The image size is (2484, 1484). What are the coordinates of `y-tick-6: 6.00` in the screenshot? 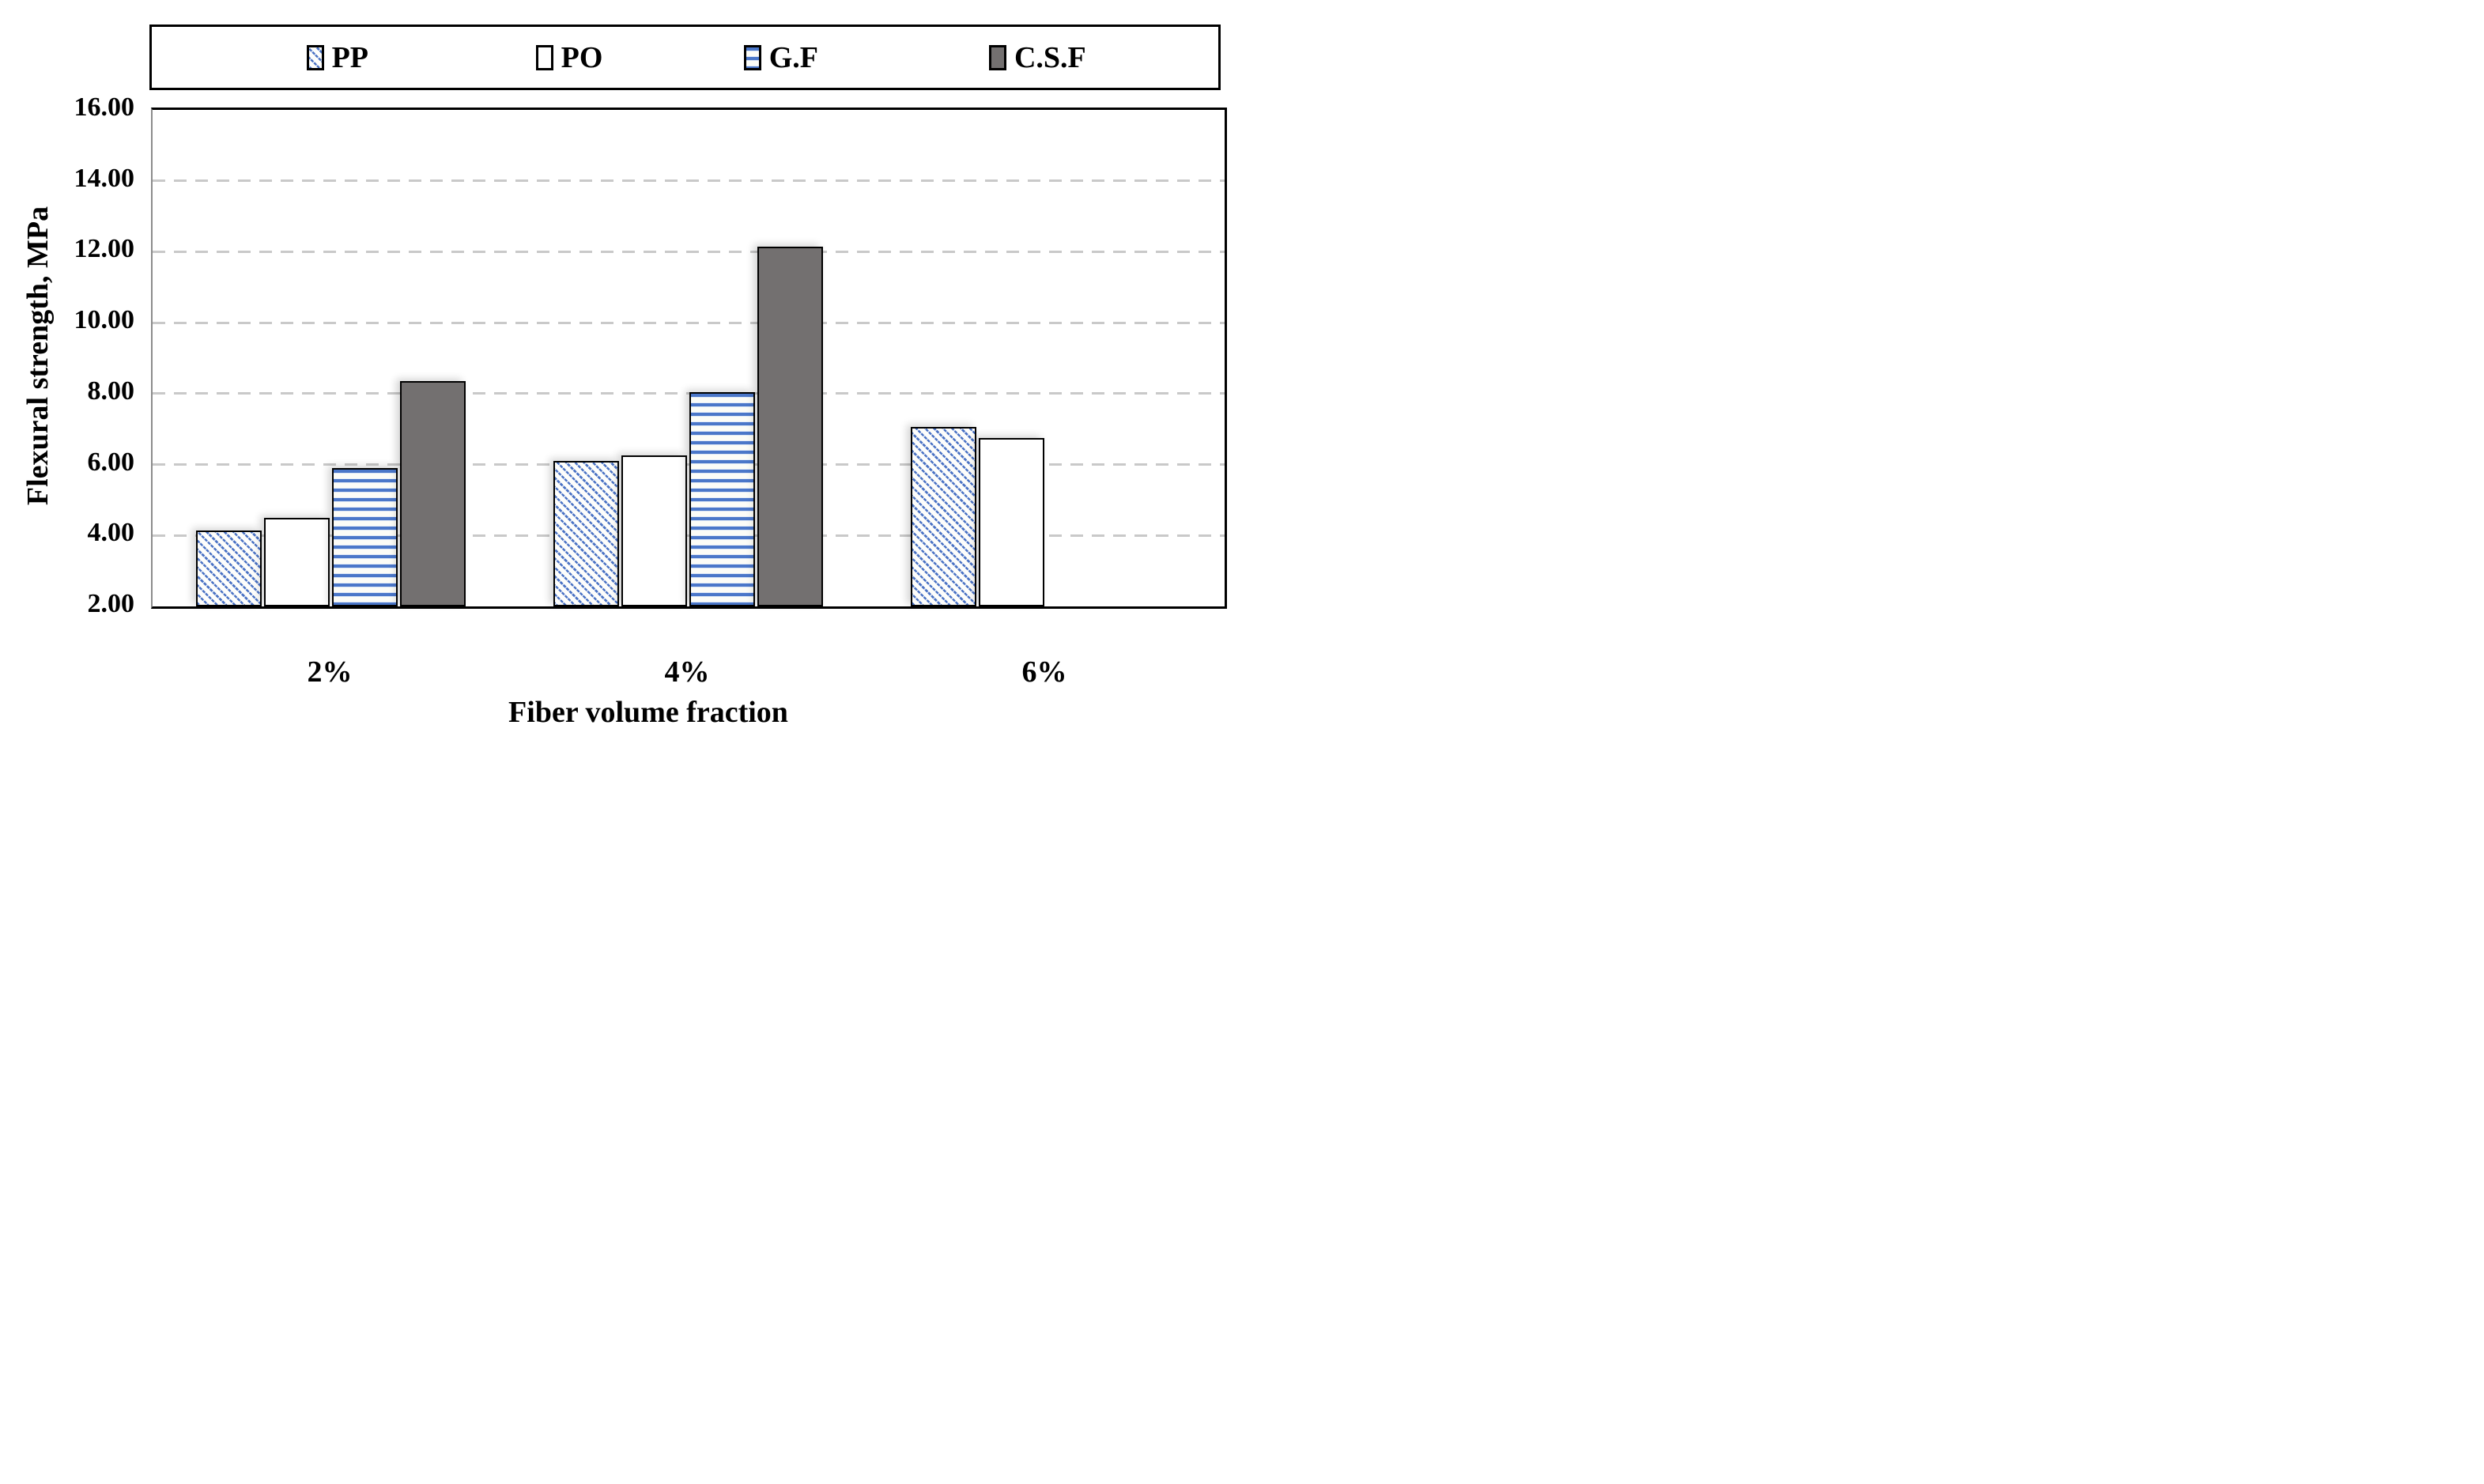 It's located at (111, 462).